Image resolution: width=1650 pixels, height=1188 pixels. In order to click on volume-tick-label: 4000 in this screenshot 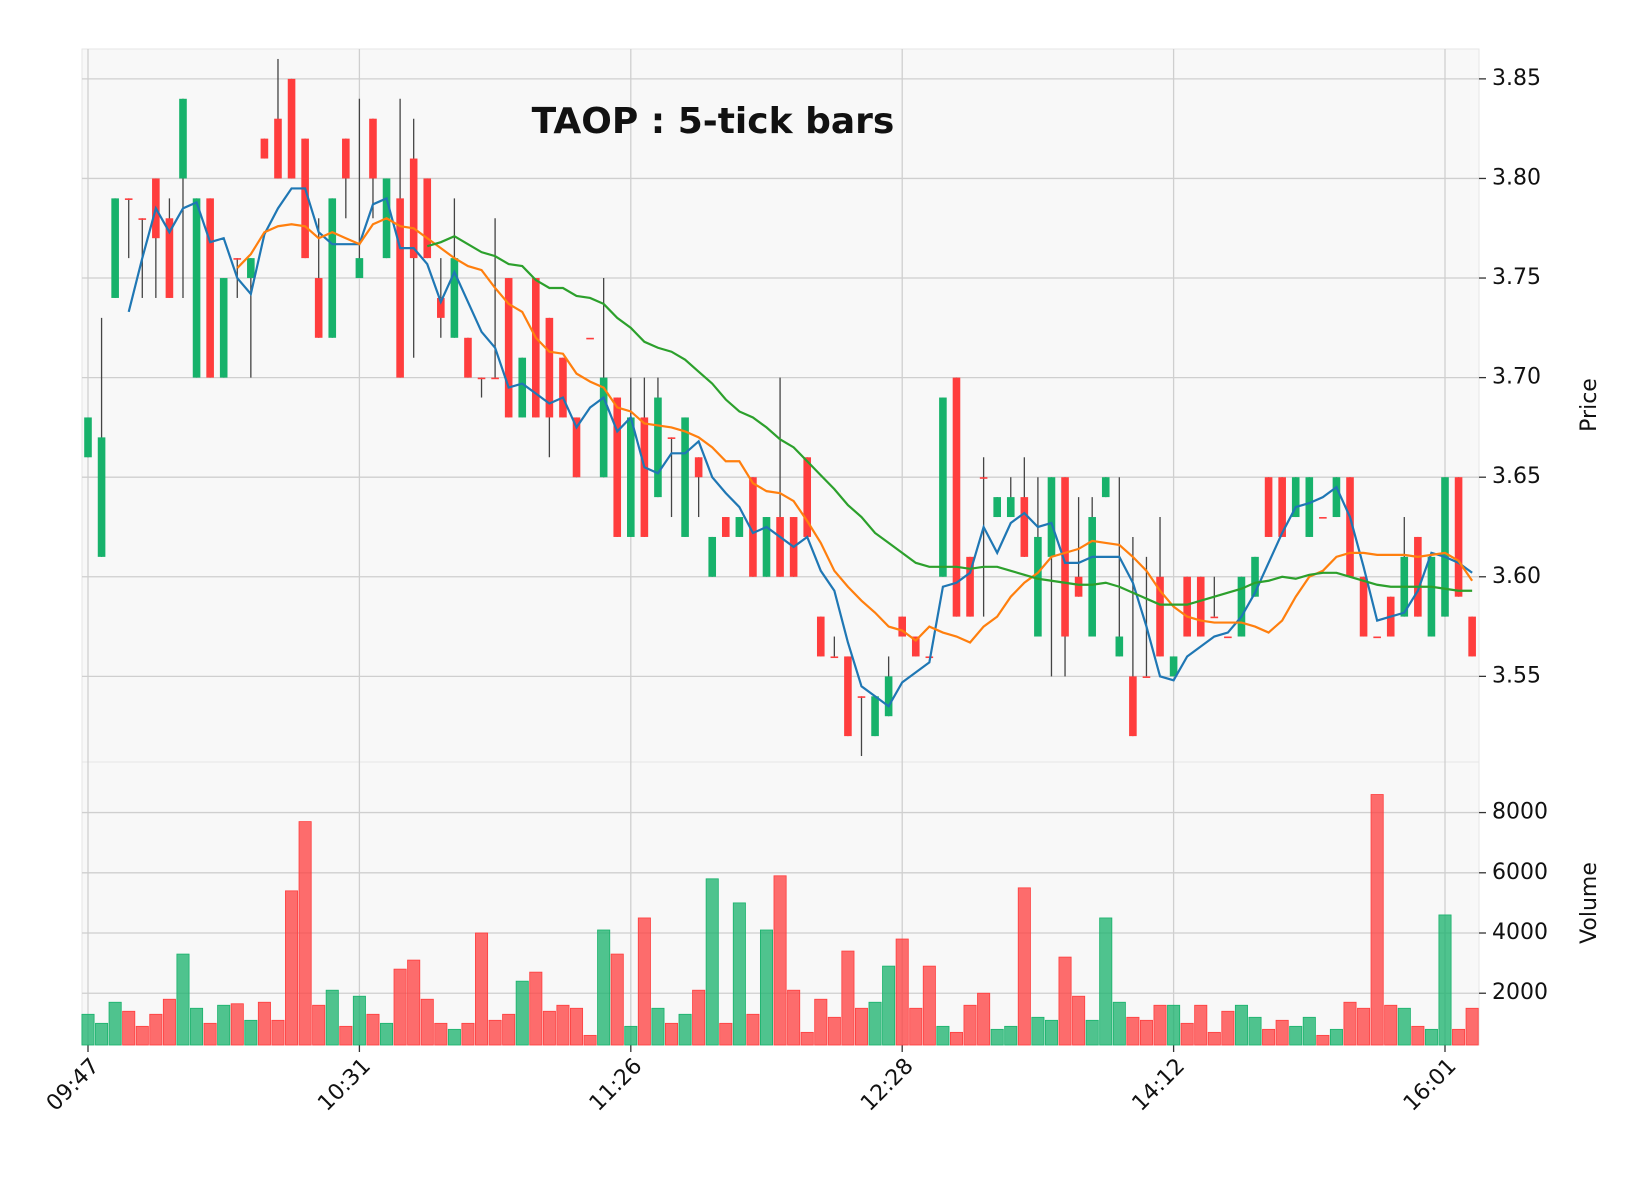, I will do `click(1520, 932)`.